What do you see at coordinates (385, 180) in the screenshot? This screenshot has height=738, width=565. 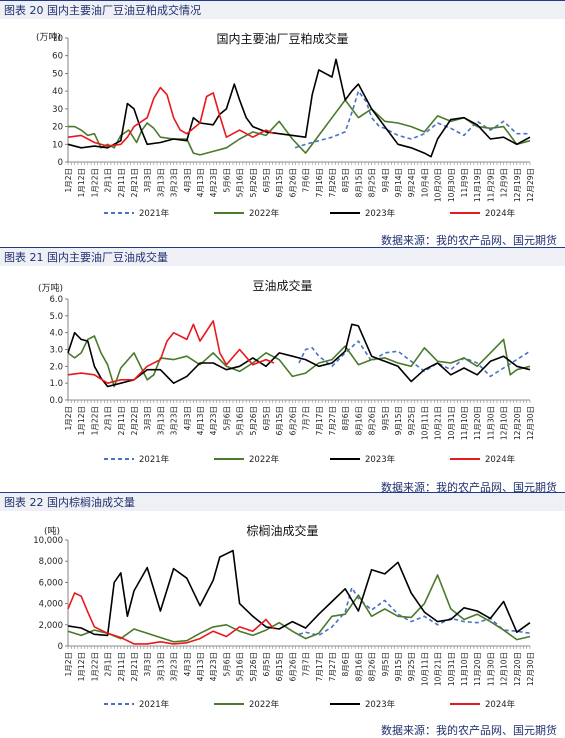 I see `x-tick-label: 9月4日` at bounding box center [385, 180].